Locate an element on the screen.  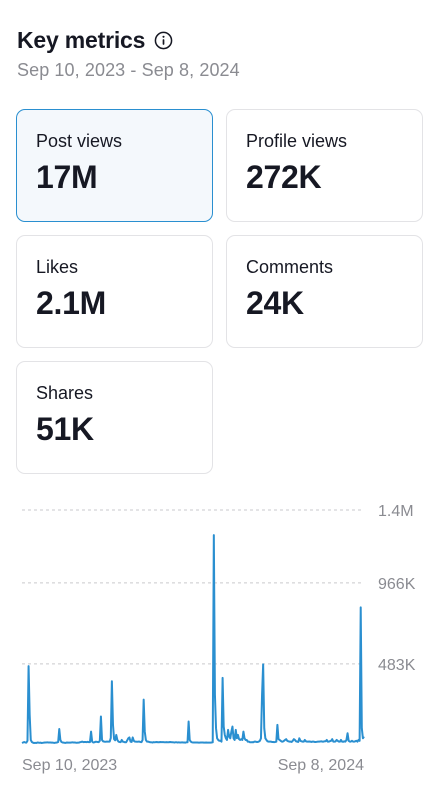
y-tick-label-0: 483K is located at coordinates (397, 665).